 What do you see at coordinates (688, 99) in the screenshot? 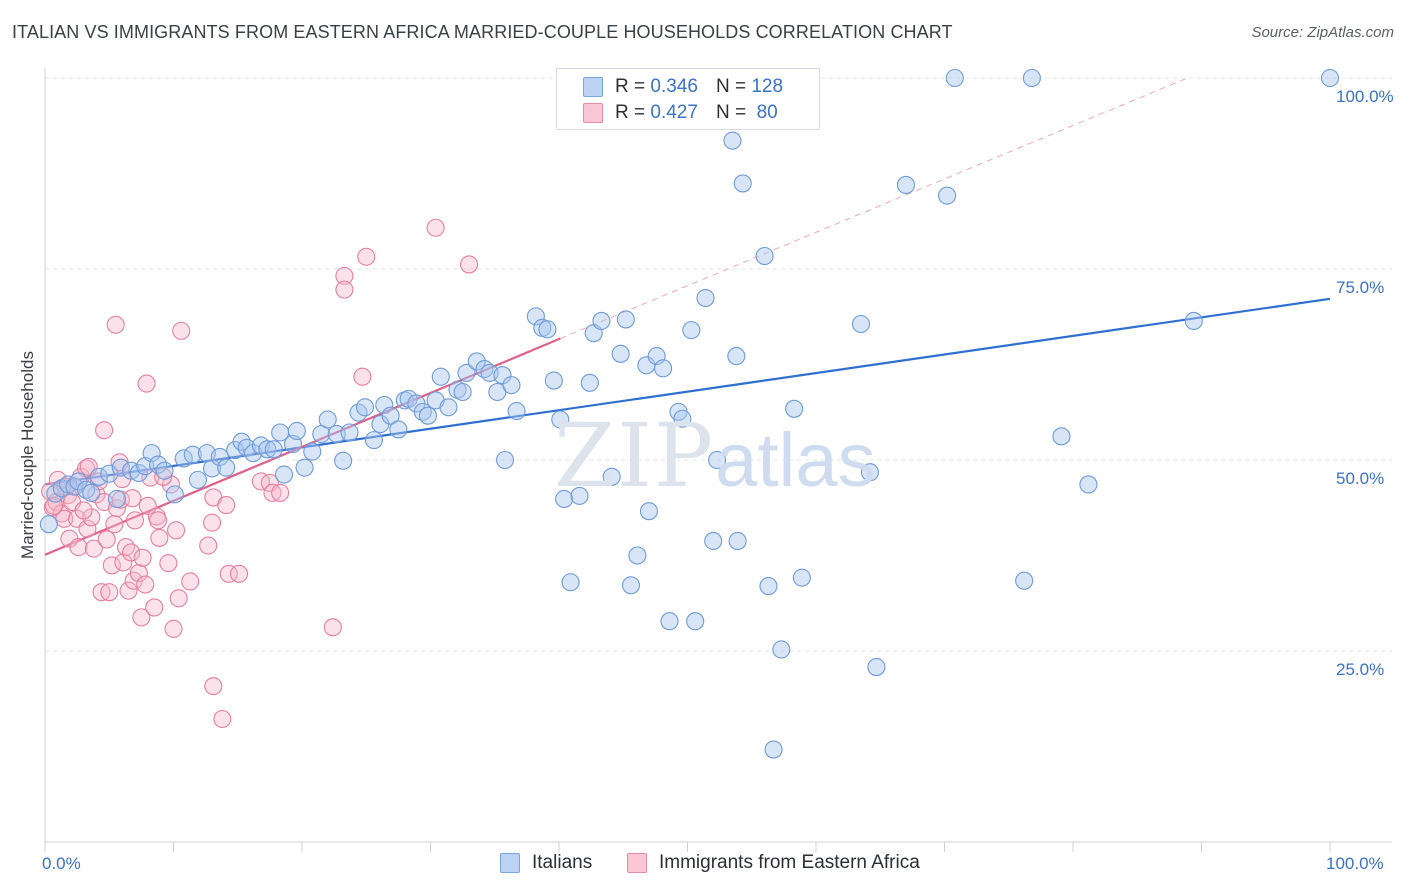
I see `stats-legend: R = 0.346 N = 128 R = 0.427 N = 80` at bounding box center [688, 99].